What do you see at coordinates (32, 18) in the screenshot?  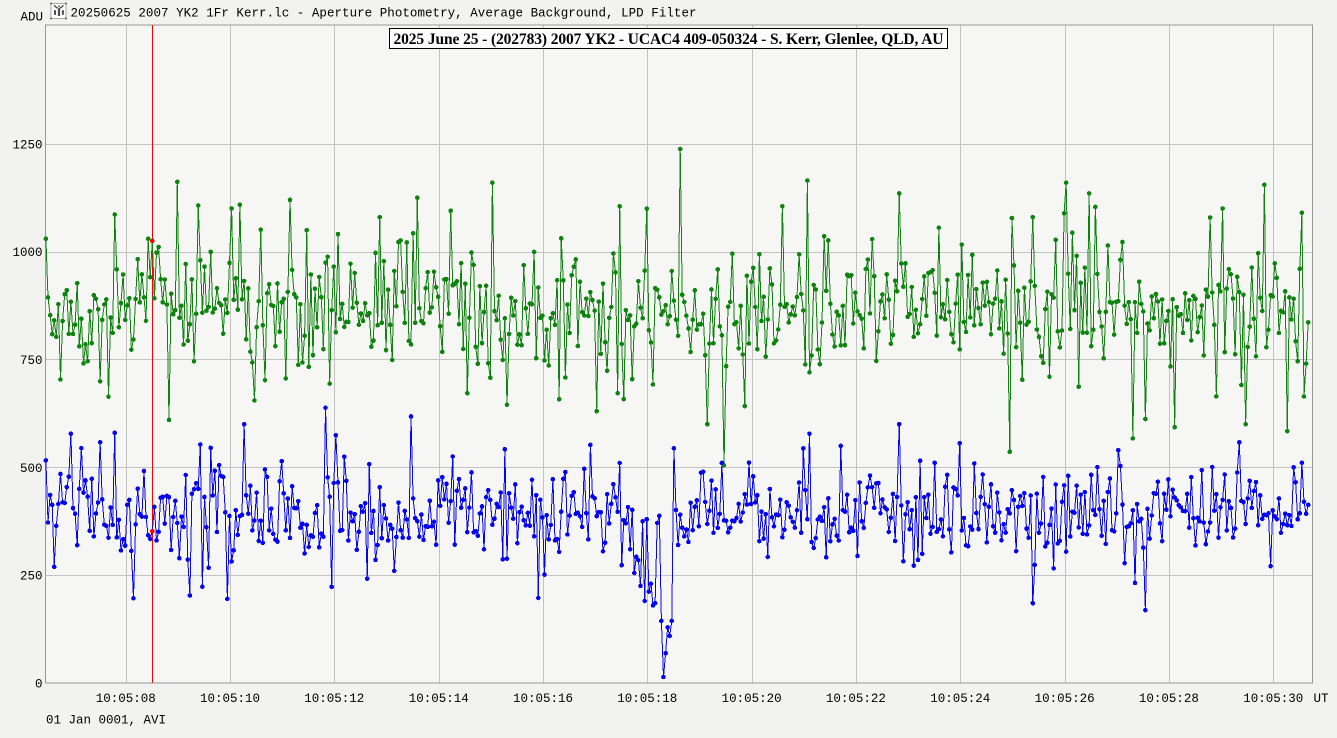 I see `svg-text: ADU` at bounding box center [32, 18].